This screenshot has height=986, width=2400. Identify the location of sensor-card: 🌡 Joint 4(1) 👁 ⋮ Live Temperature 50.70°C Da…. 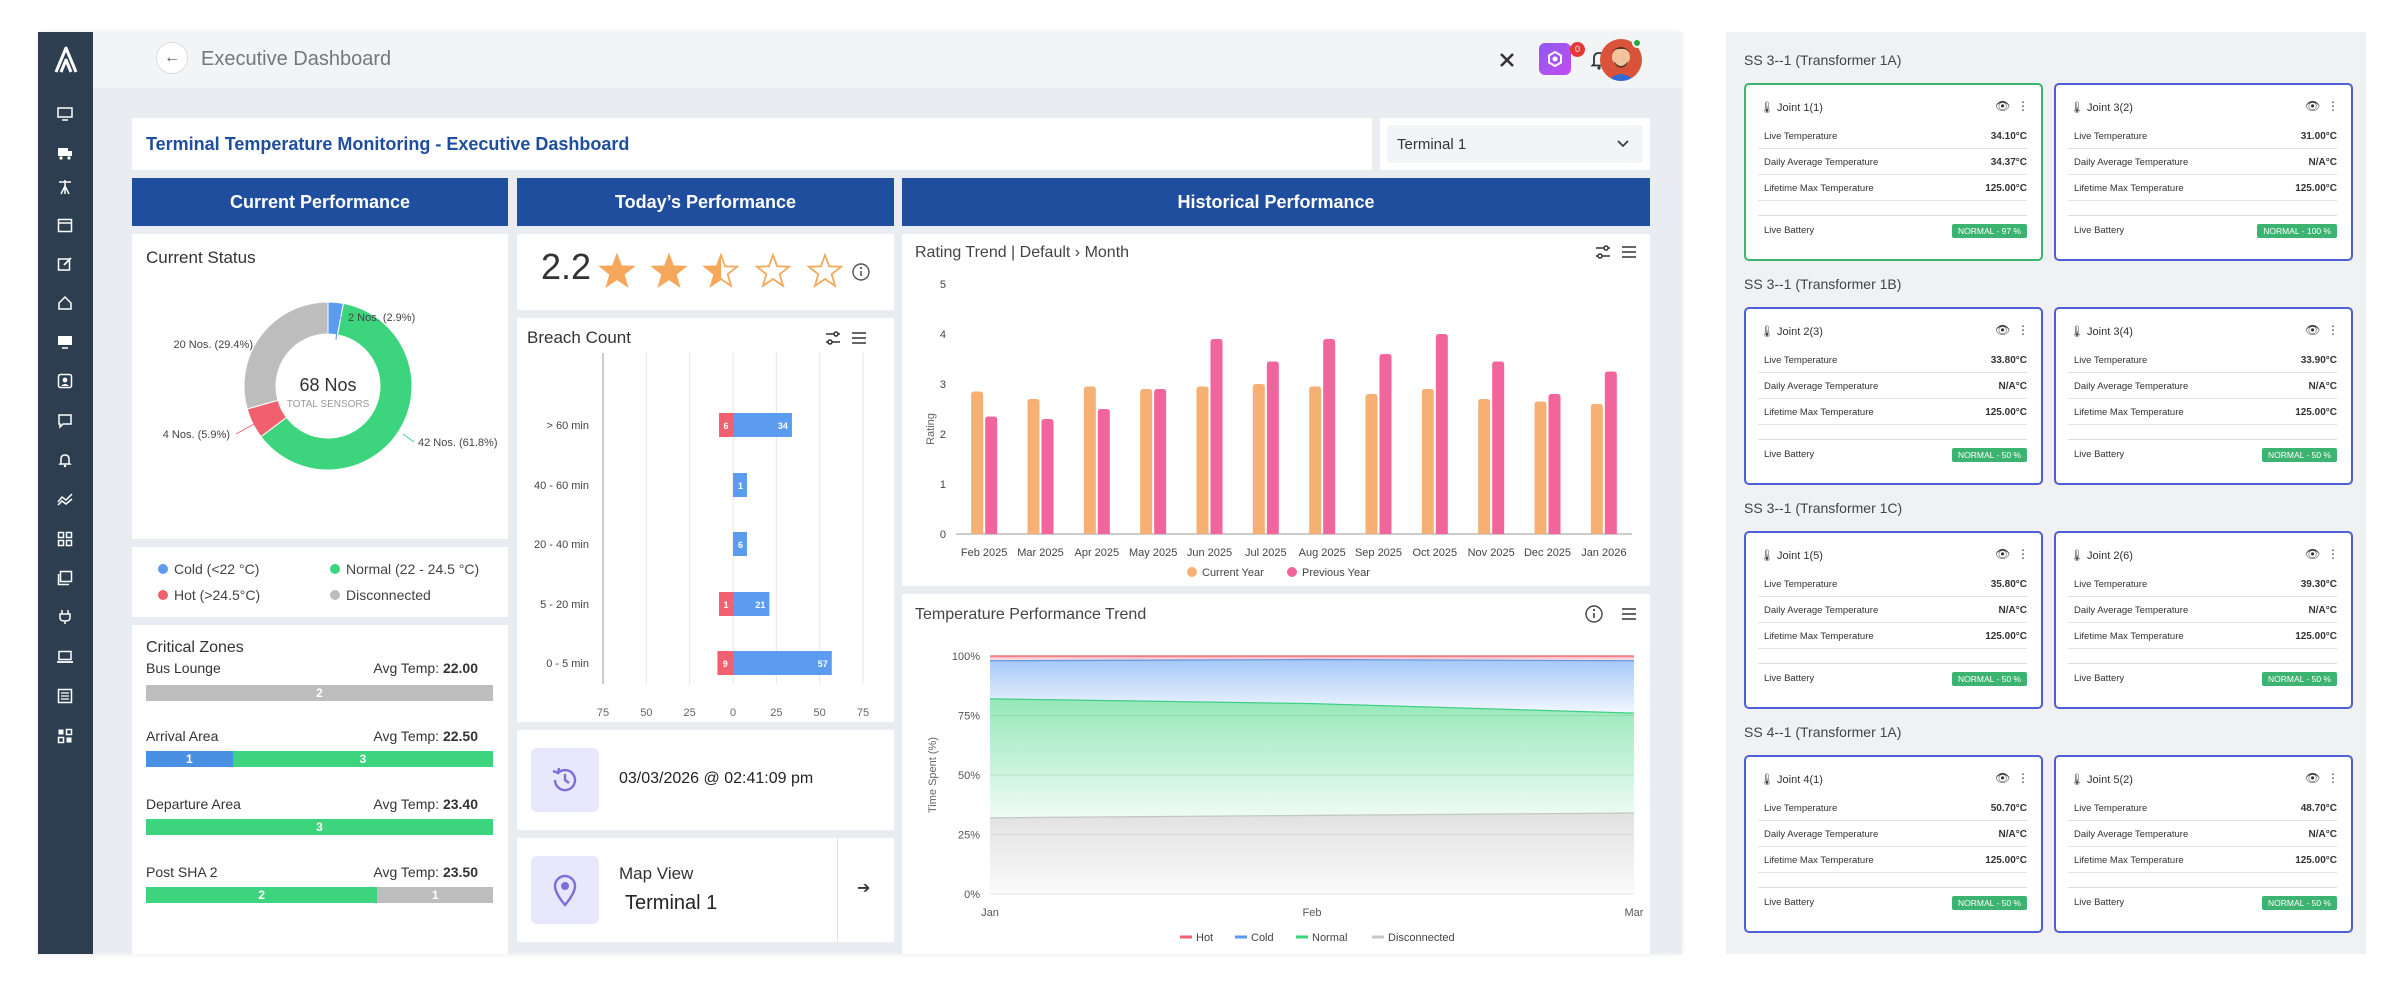
(1893, 844).